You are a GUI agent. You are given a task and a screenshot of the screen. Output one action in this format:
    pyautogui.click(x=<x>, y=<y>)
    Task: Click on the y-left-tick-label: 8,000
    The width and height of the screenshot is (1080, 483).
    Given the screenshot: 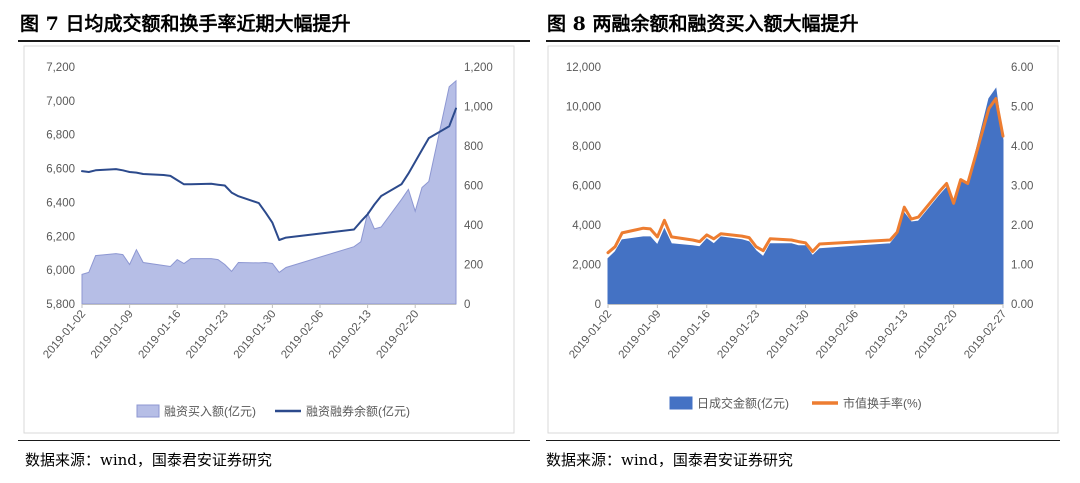 What is the action you would take?
    pyautogui.click(x=586, y=147)
    